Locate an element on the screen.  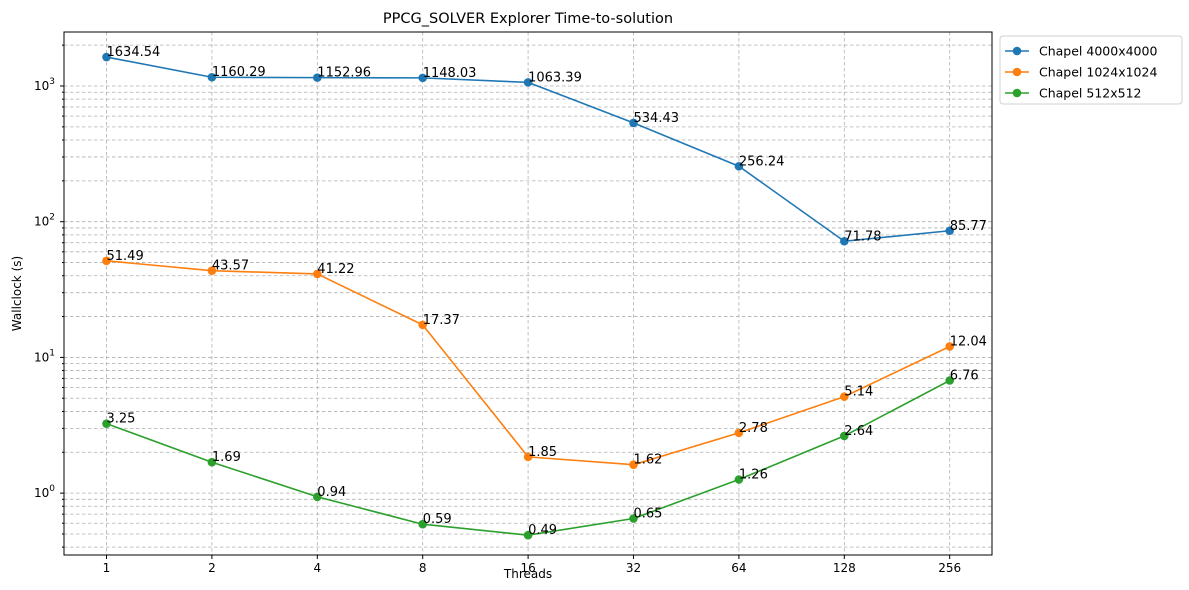
data-label: 0.59 is located at coordinates (437, 519).